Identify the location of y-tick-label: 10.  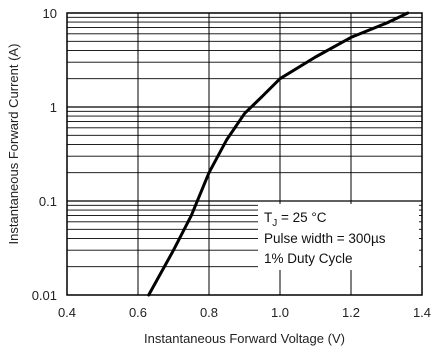
(50, 13).